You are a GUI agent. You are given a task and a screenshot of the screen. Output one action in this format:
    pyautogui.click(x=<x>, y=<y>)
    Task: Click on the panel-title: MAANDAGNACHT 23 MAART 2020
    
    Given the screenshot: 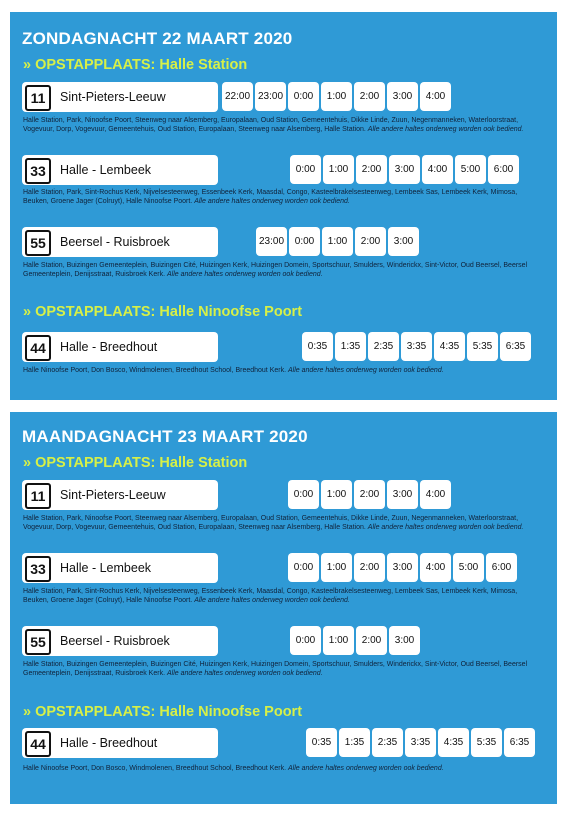 What is the action you would take?
    pyautogui.click(x=165, y=436)
    